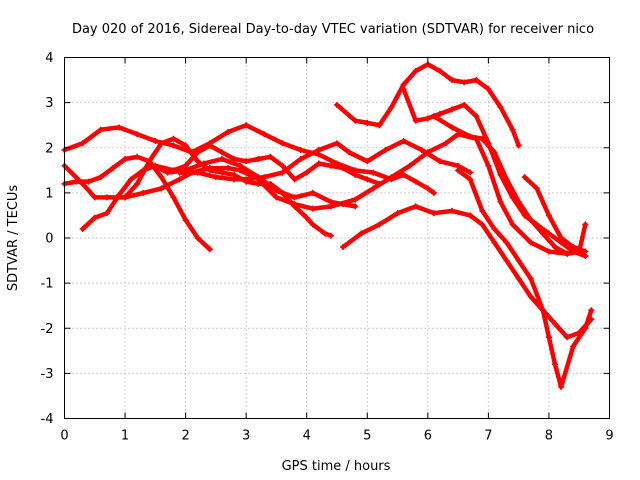  What do you see at coordinates (47, 329) in the screenshot?
I see `y-tick-label: -2` at bounding box center [47, 329].